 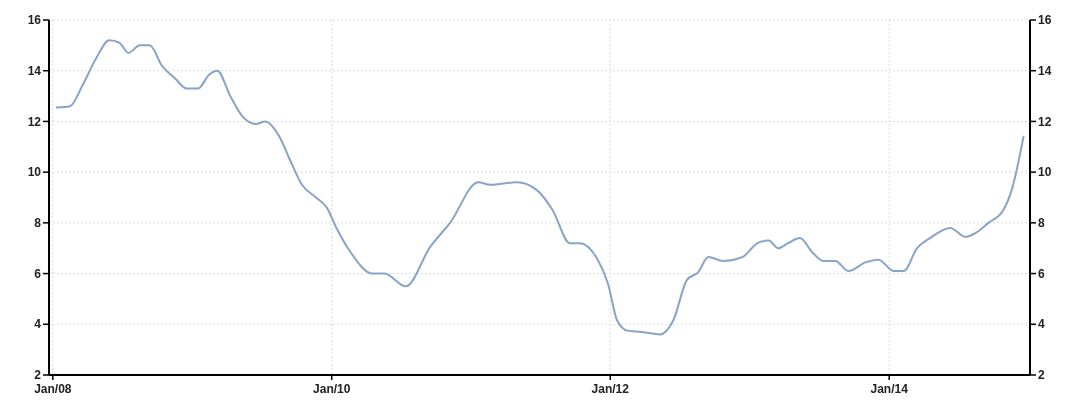 I want to click on x-tick-label: Jan/12, so click(x=610, y=389).